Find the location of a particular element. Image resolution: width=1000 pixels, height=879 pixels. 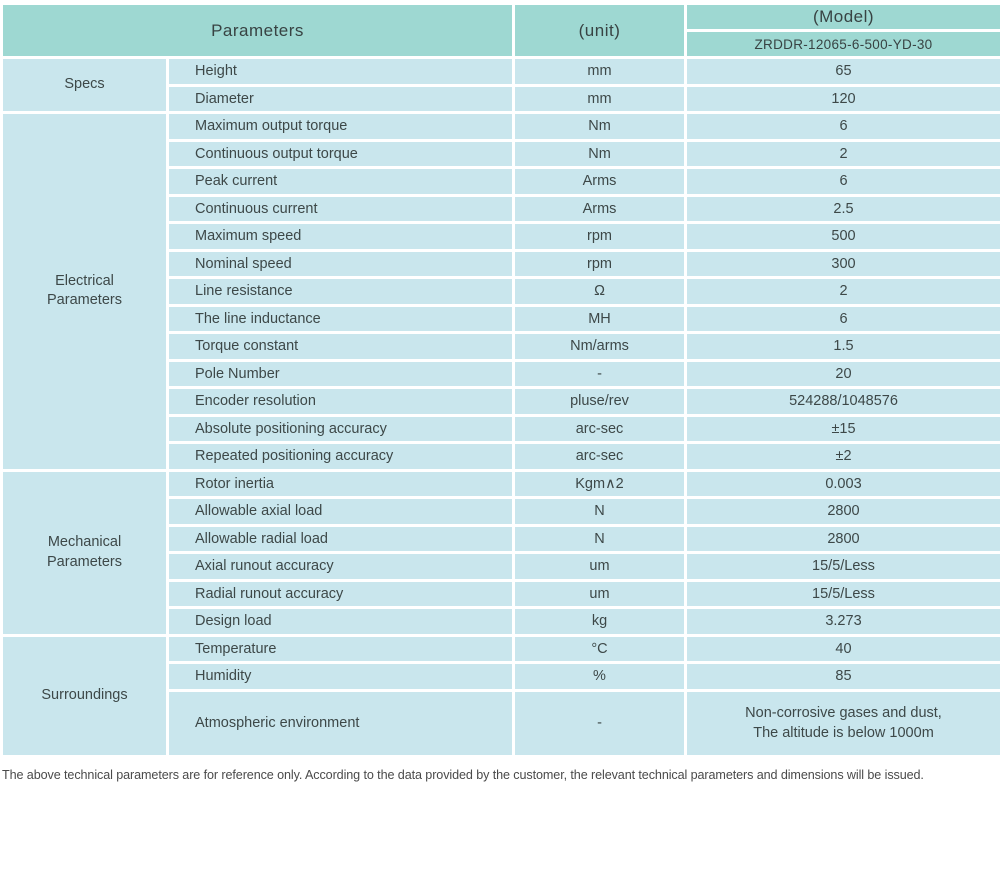

value-cell: ±2 is located at coordinates (842, 456).